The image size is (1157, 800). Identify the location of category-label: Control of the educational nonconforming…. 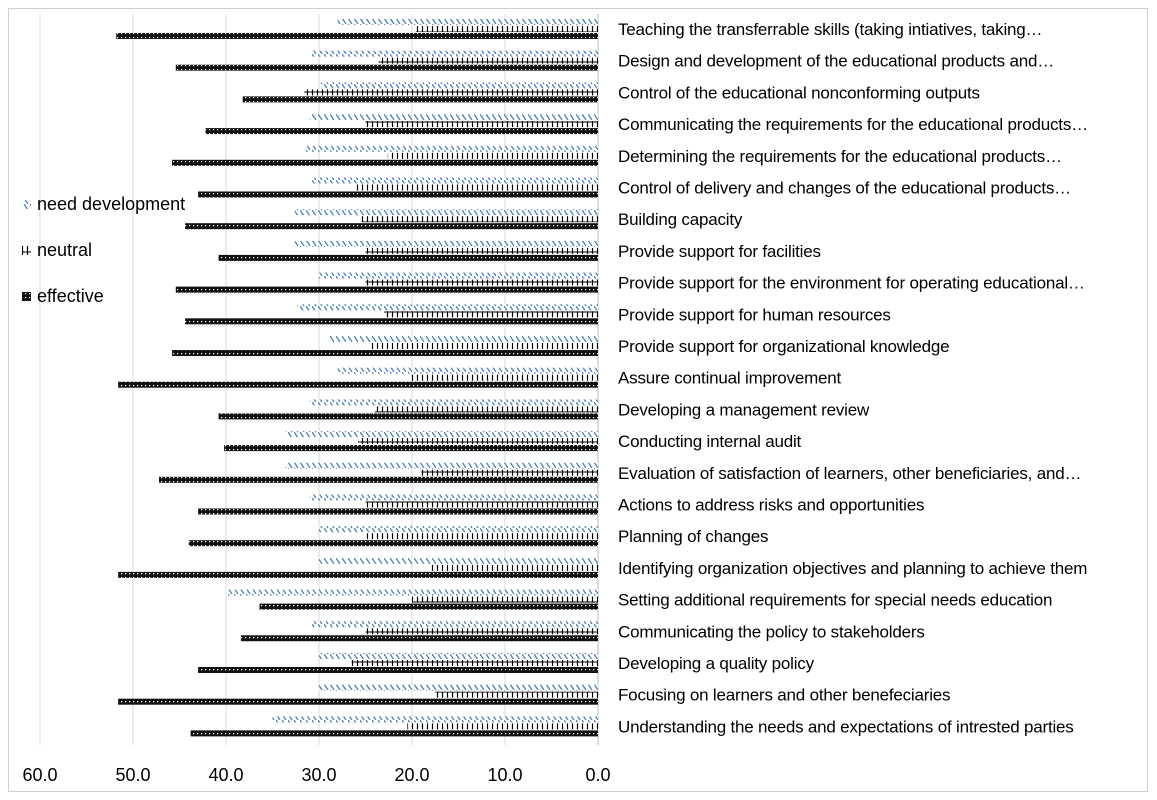
(799, 92).